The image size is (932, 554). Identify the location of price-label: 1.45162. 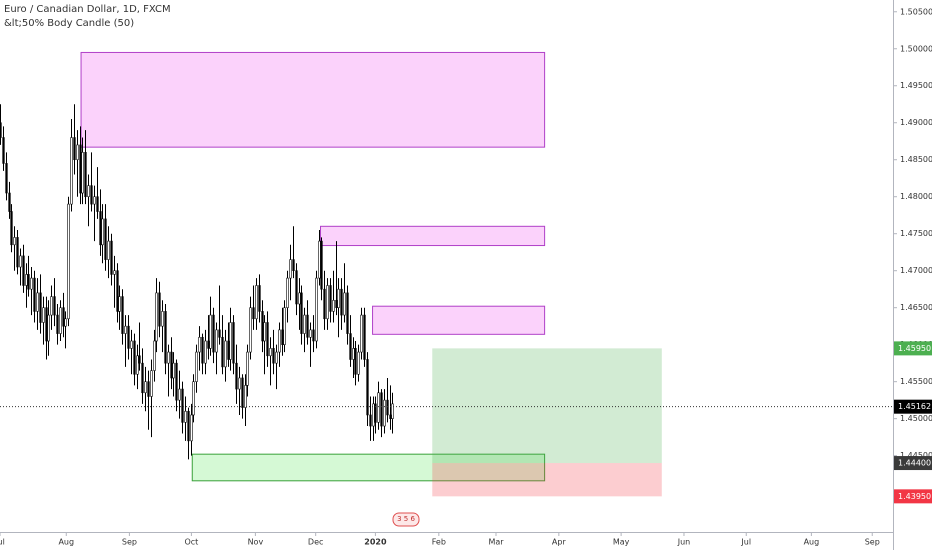
(914, 406).